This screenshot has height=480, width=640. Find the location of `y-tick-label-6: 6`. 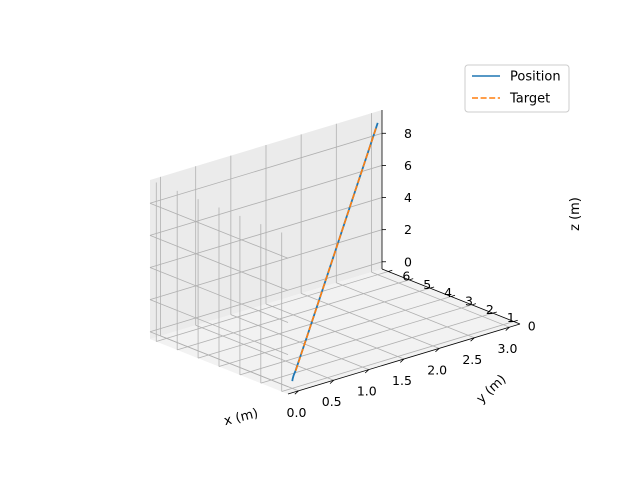

y-tick-label-6: 6 is located at coordinates (406, 276).